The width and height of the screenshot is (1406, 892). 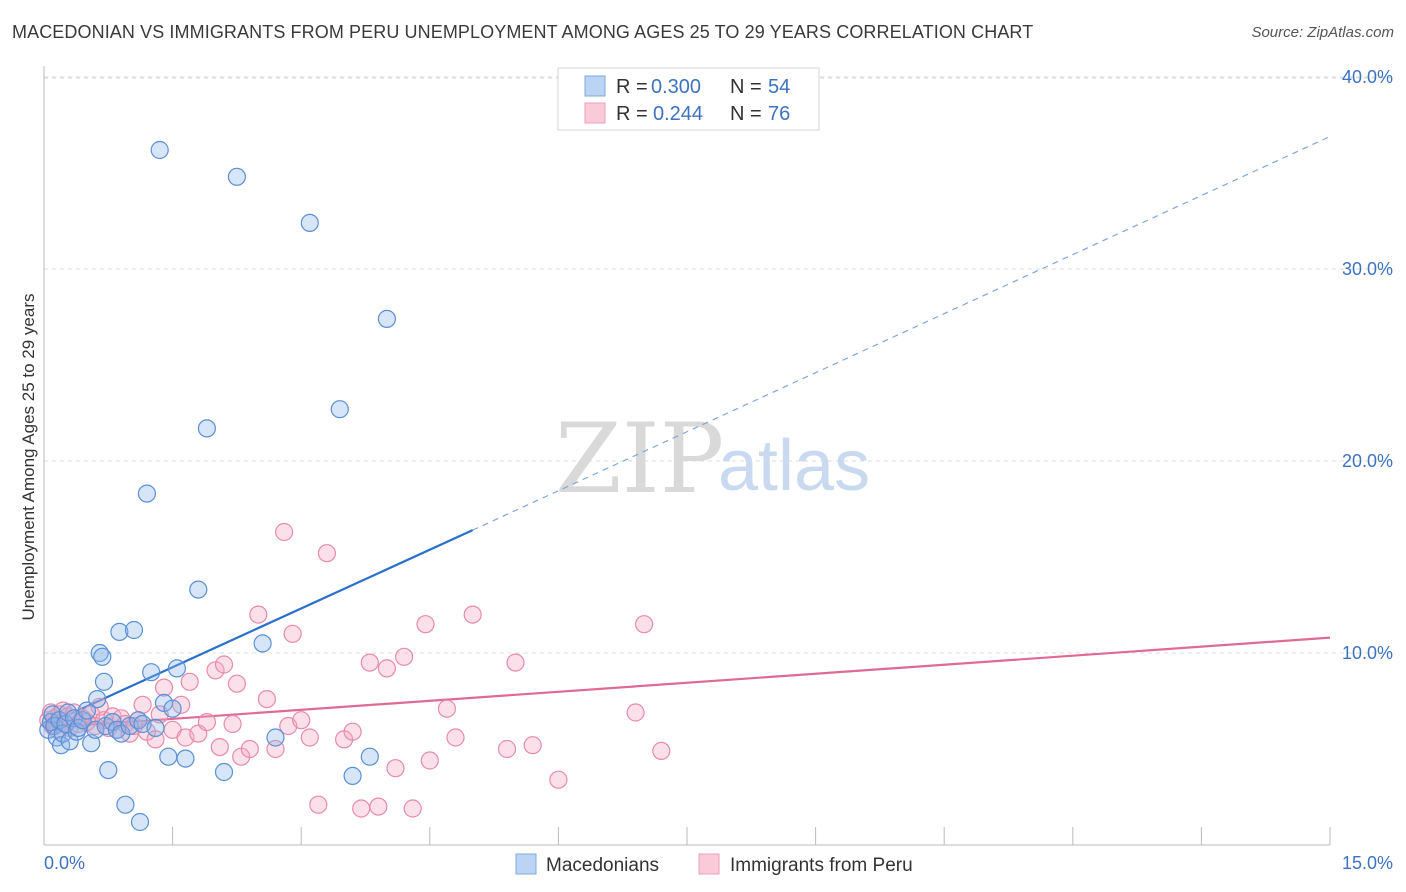 I want to click on series-label-macedonians: Macedonians, so click(x=602, y=865).